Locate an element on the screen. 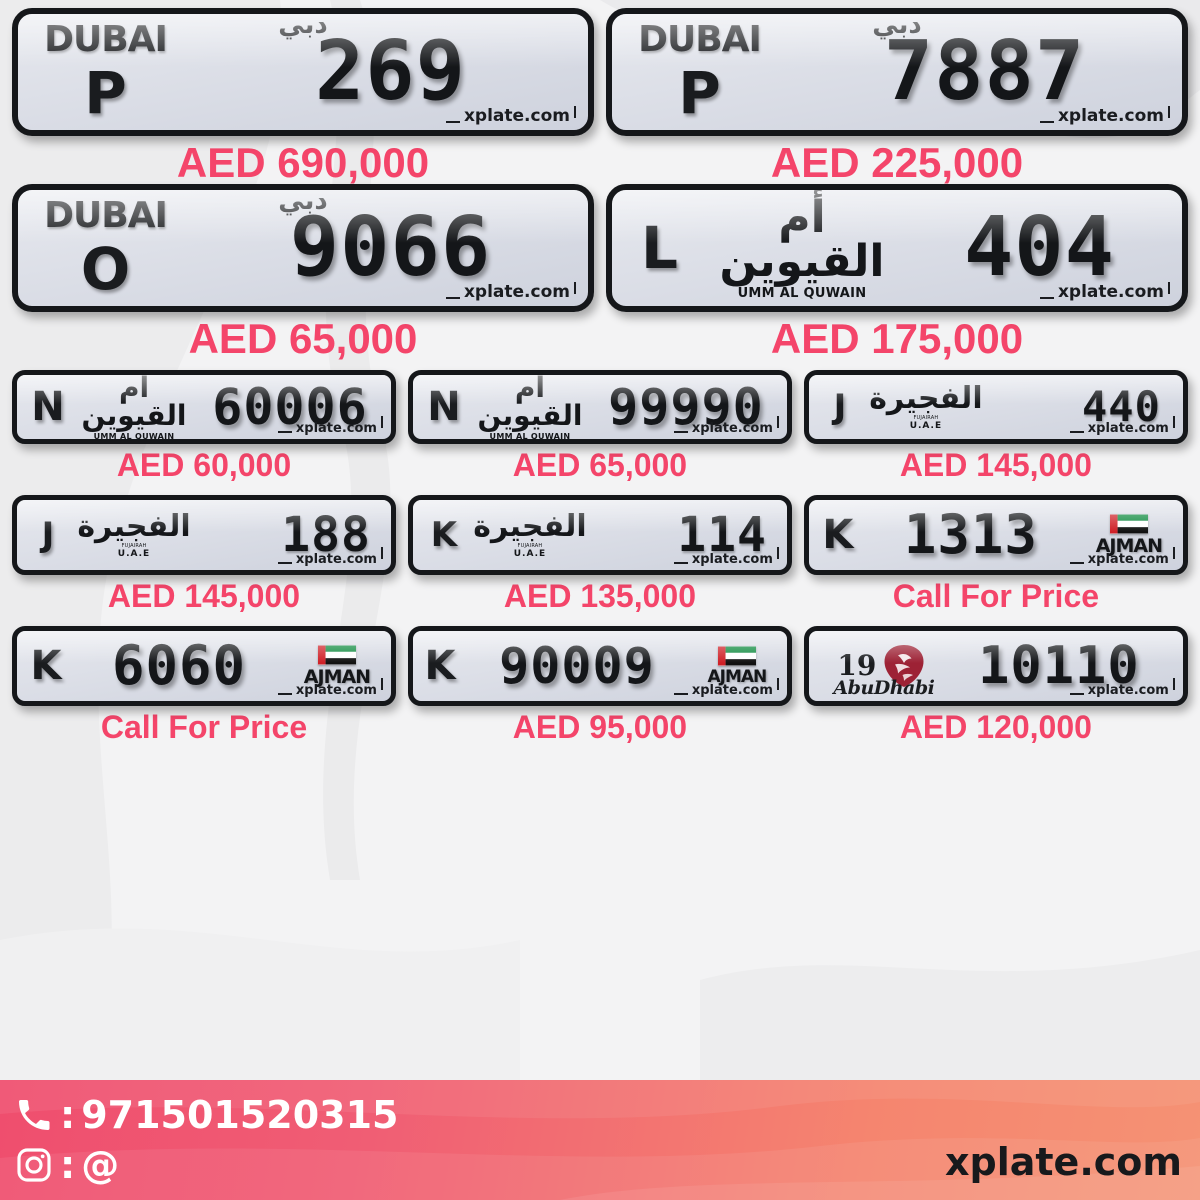 This screenshot has width=1200, height=1200. ajman-emblem-label: AJMAN is located at coordinates (1129, 546).